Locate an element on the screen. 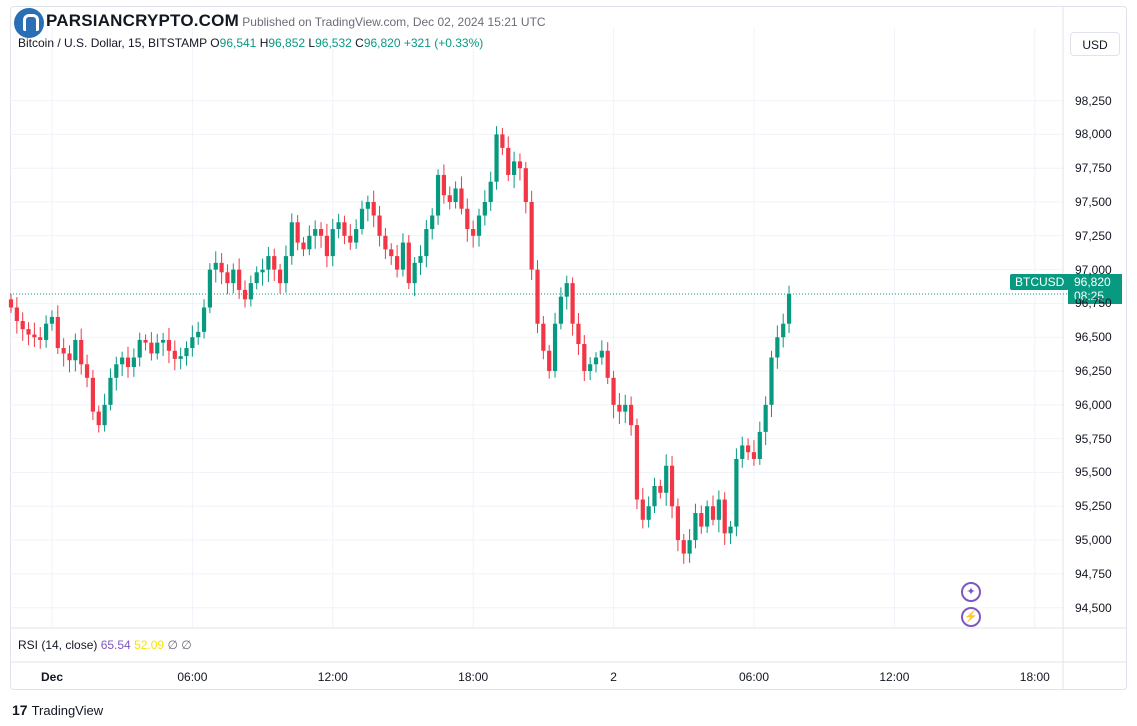 This screenshot has width=1137, height=726. currency-button: USD is located at coordinates (1095, 44).